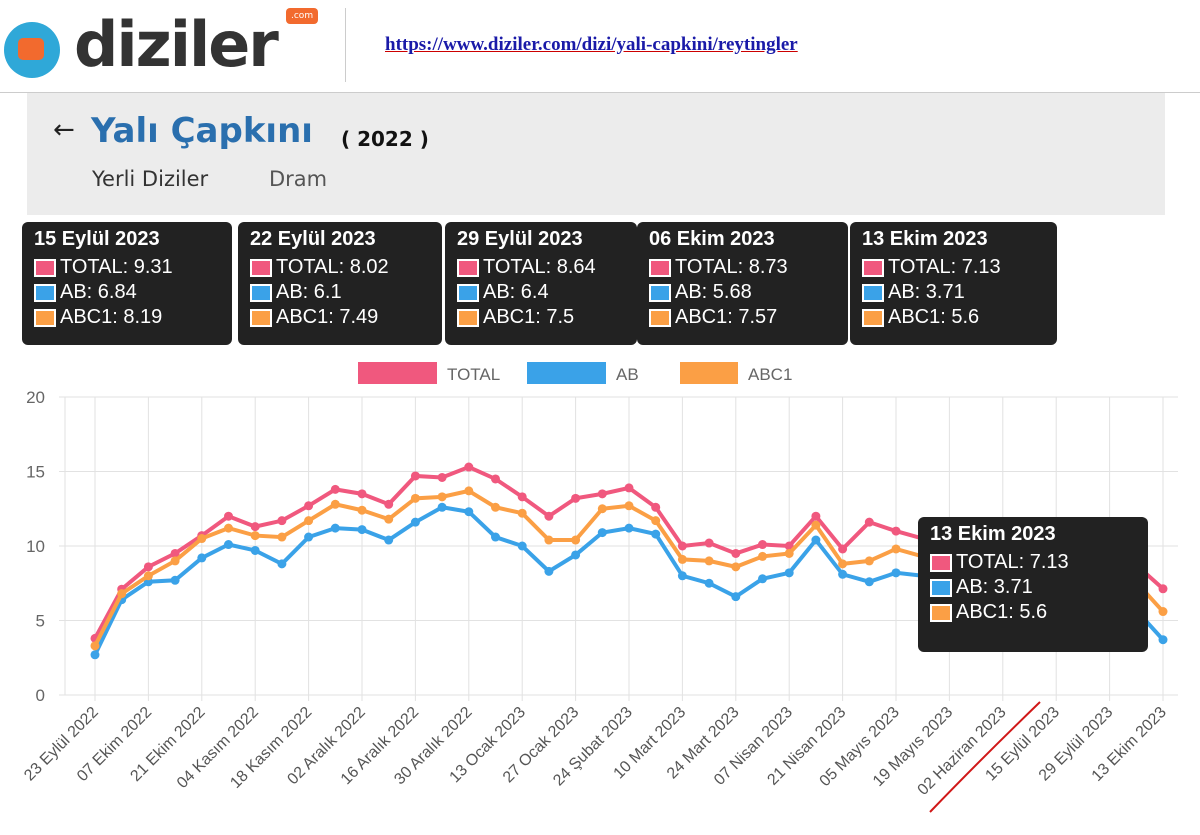 Image resolution: width=1200 pixels, height=835 pixels. Describe the element at coordinates (473, 374) in the screenshot. I see `legend-label: TOTAL` at that location.